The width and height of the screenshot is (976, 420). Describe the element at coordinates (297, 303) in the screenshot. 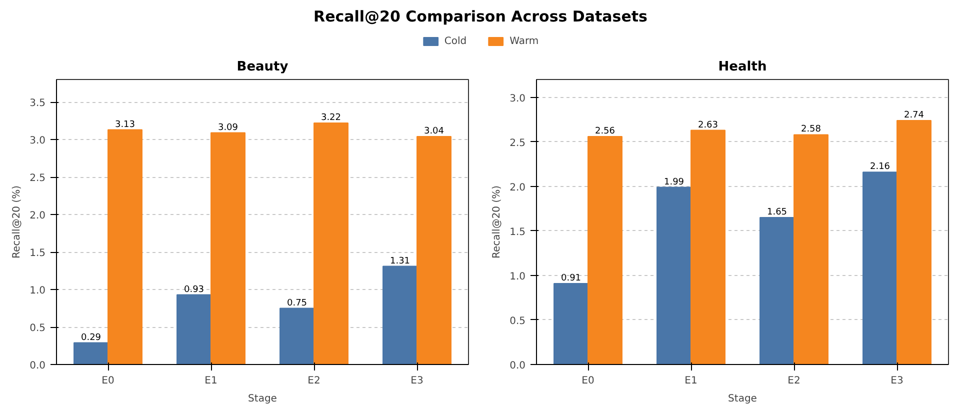

I see `data-label: 0.75` at that location.